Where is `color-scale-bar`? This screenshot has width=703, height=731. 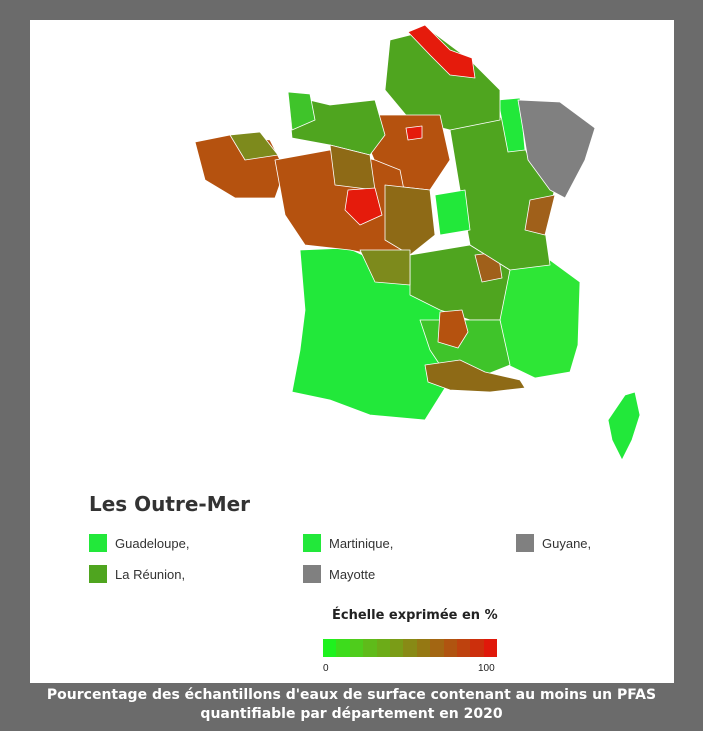
color-scale-bar is located at coordinates (410, 648).